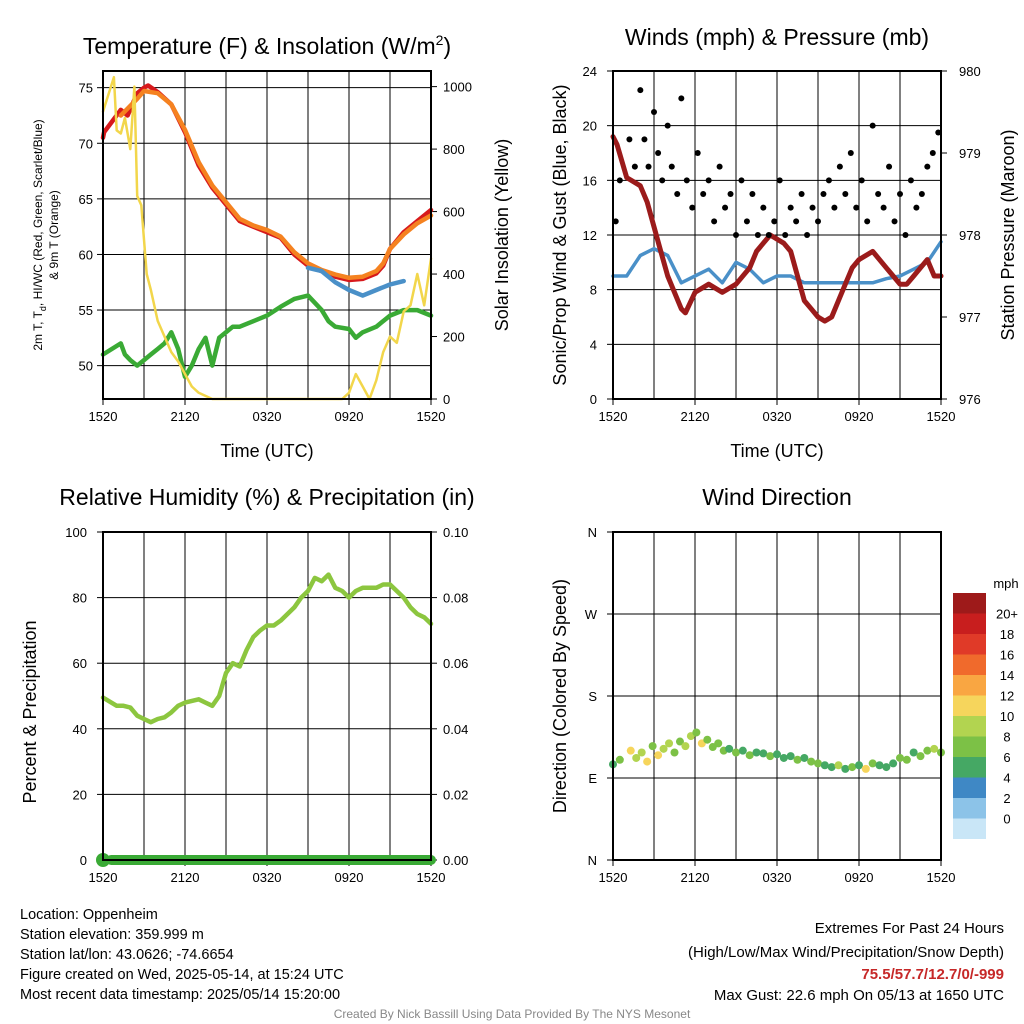 This screenshot has height=1024, width=1024. What do you see at coordinates (455, 532) in the screenshot?
I see `y-right-tick-label: 0.10` at bounding box center [455, 532].